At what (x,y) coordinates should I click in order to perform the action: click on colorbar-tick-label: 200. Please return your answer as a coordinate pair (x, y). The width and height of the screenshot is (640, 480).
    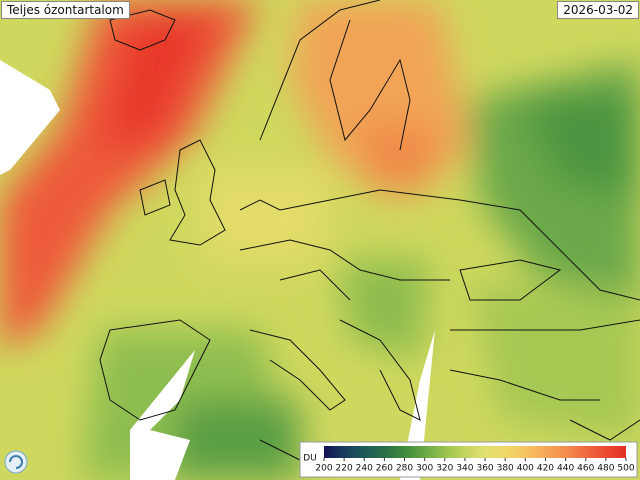
    Looking at the image, I should click on (323, 469).